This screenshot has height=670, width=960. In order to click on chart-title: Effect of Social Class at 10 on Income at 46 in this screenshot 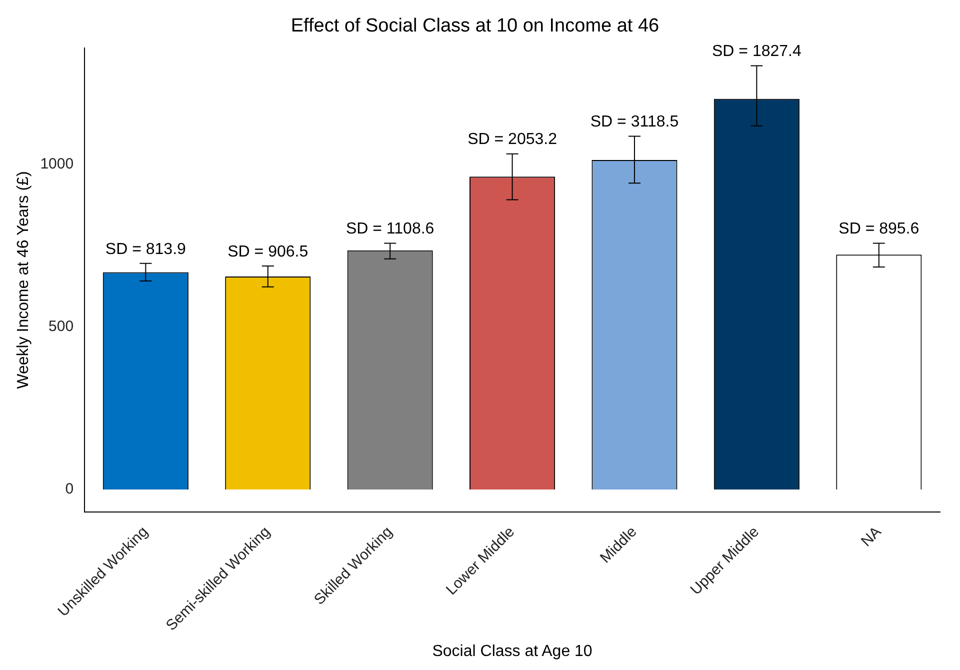, I will do `click(475, 26)`.